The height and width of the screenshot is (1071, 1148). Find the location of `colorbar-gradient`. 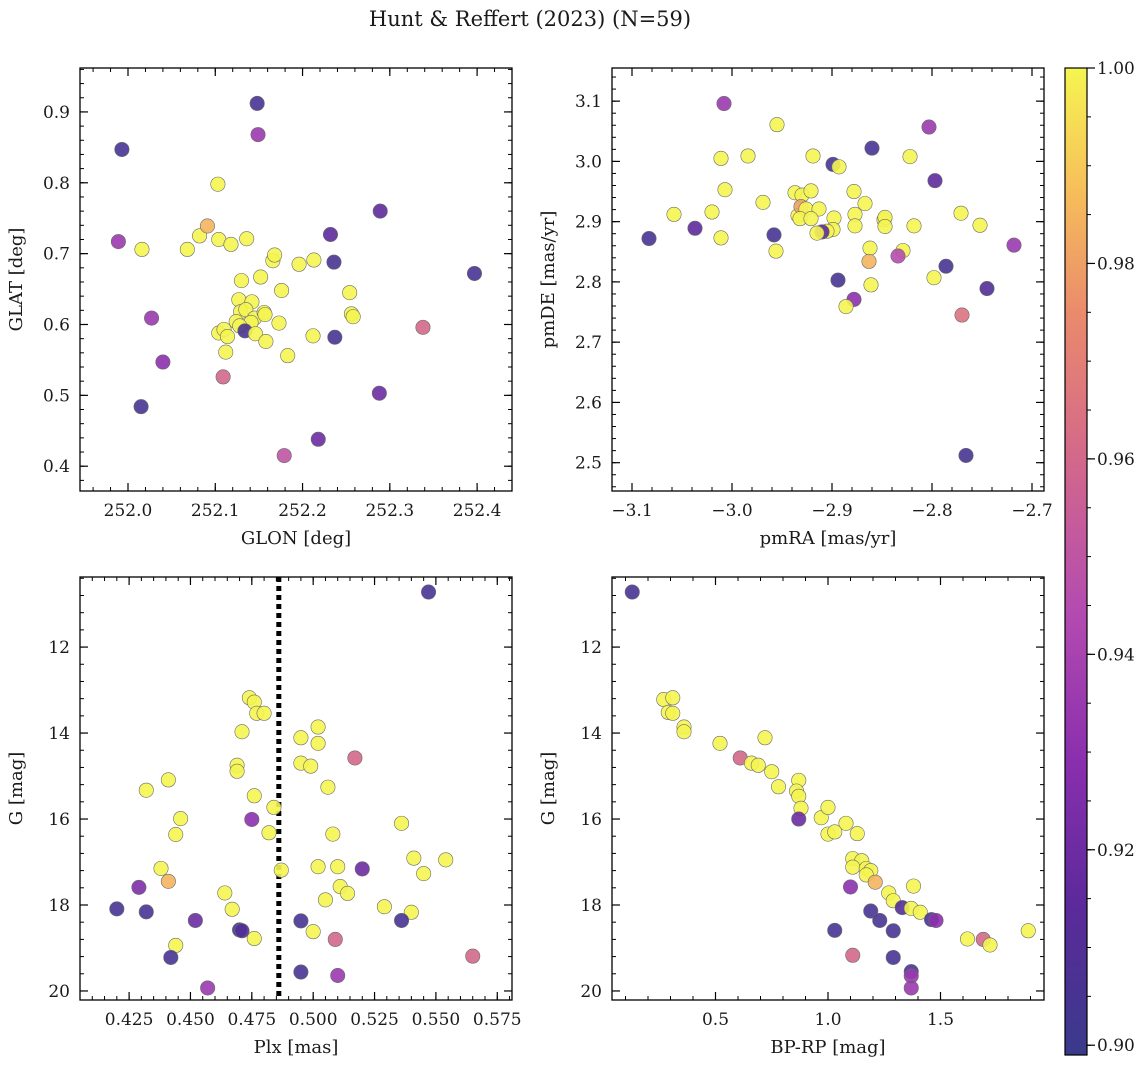

colorbar-gradient is located at coordinates (1076, 561).